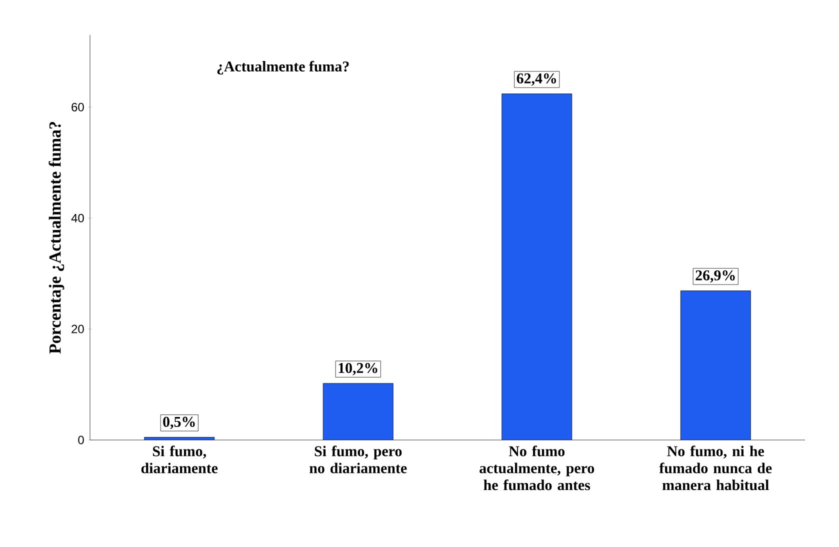 This screenshot has height=547, width=839. Describe the element at coordinates (715, 468) in the screenshot. I see `x-tick-label: No fumo, ni he fumado nunca de manera habitual` at that location.